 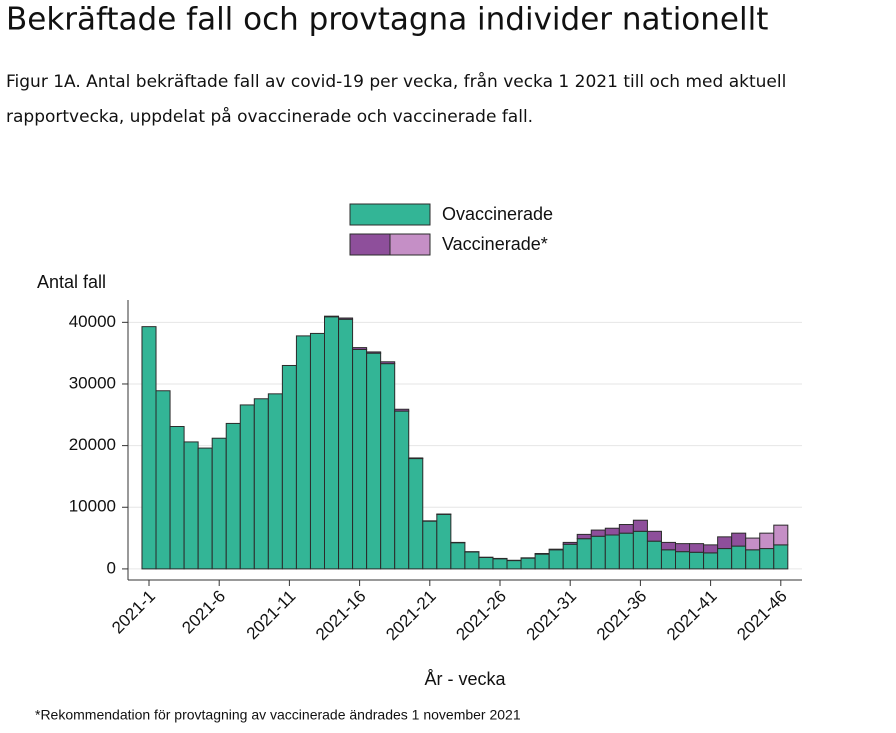 I want to click on x-tick-label: 2021-31, so click(x=552, y=616).